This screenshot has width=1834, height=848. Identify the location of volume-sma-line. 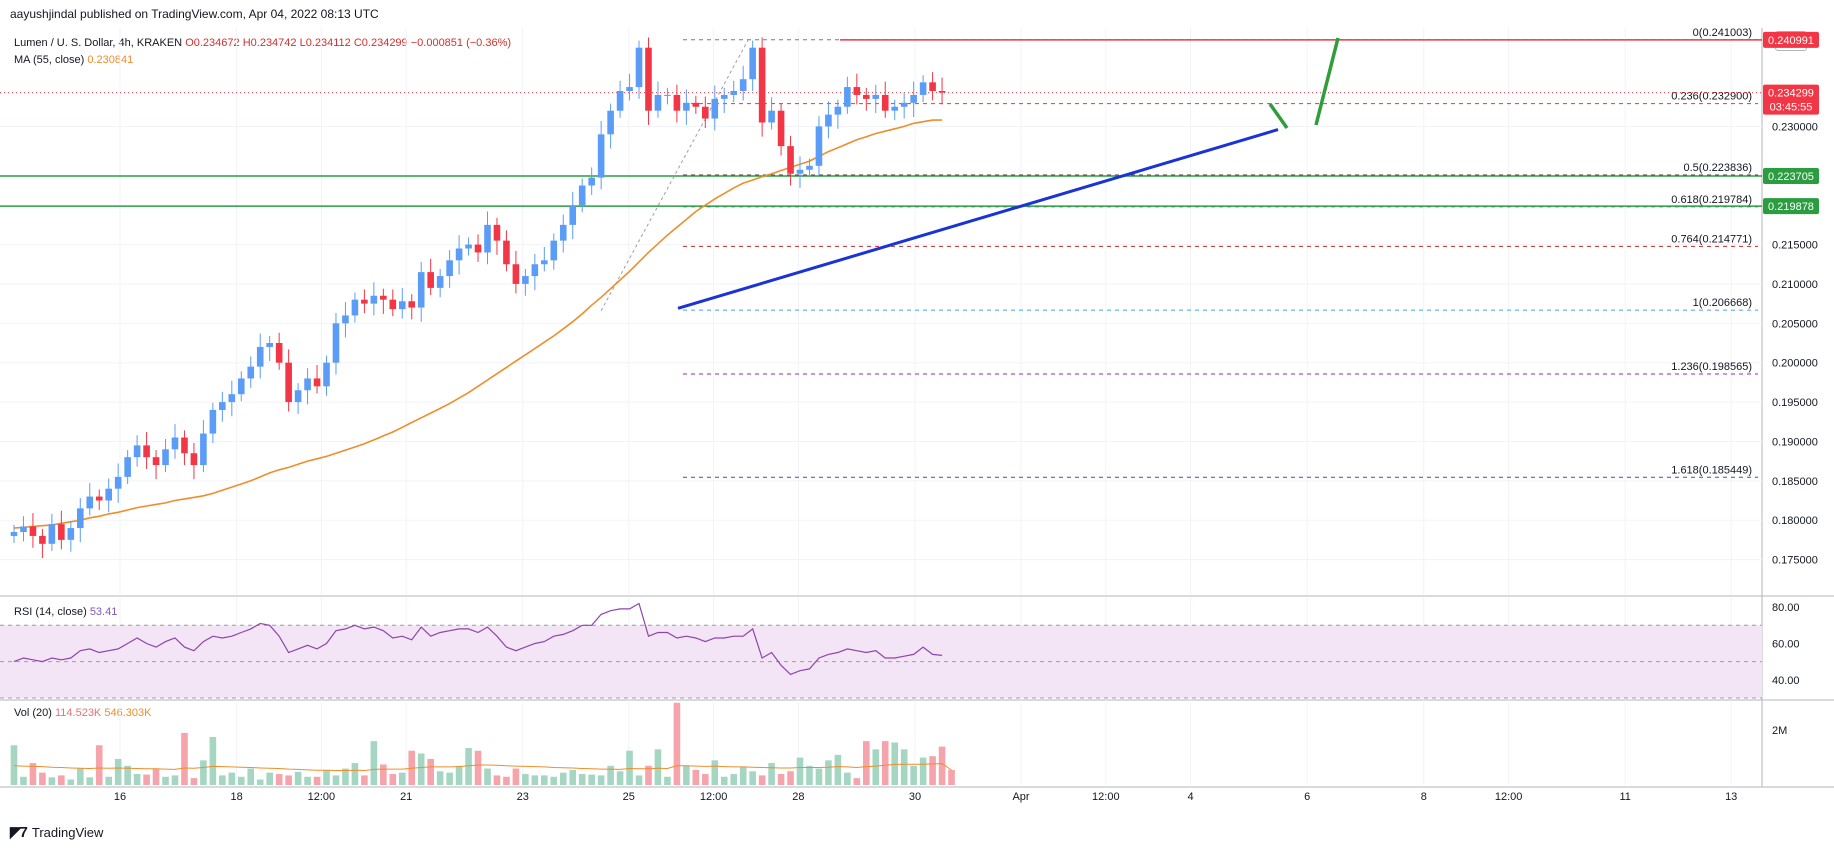
(482, 767).